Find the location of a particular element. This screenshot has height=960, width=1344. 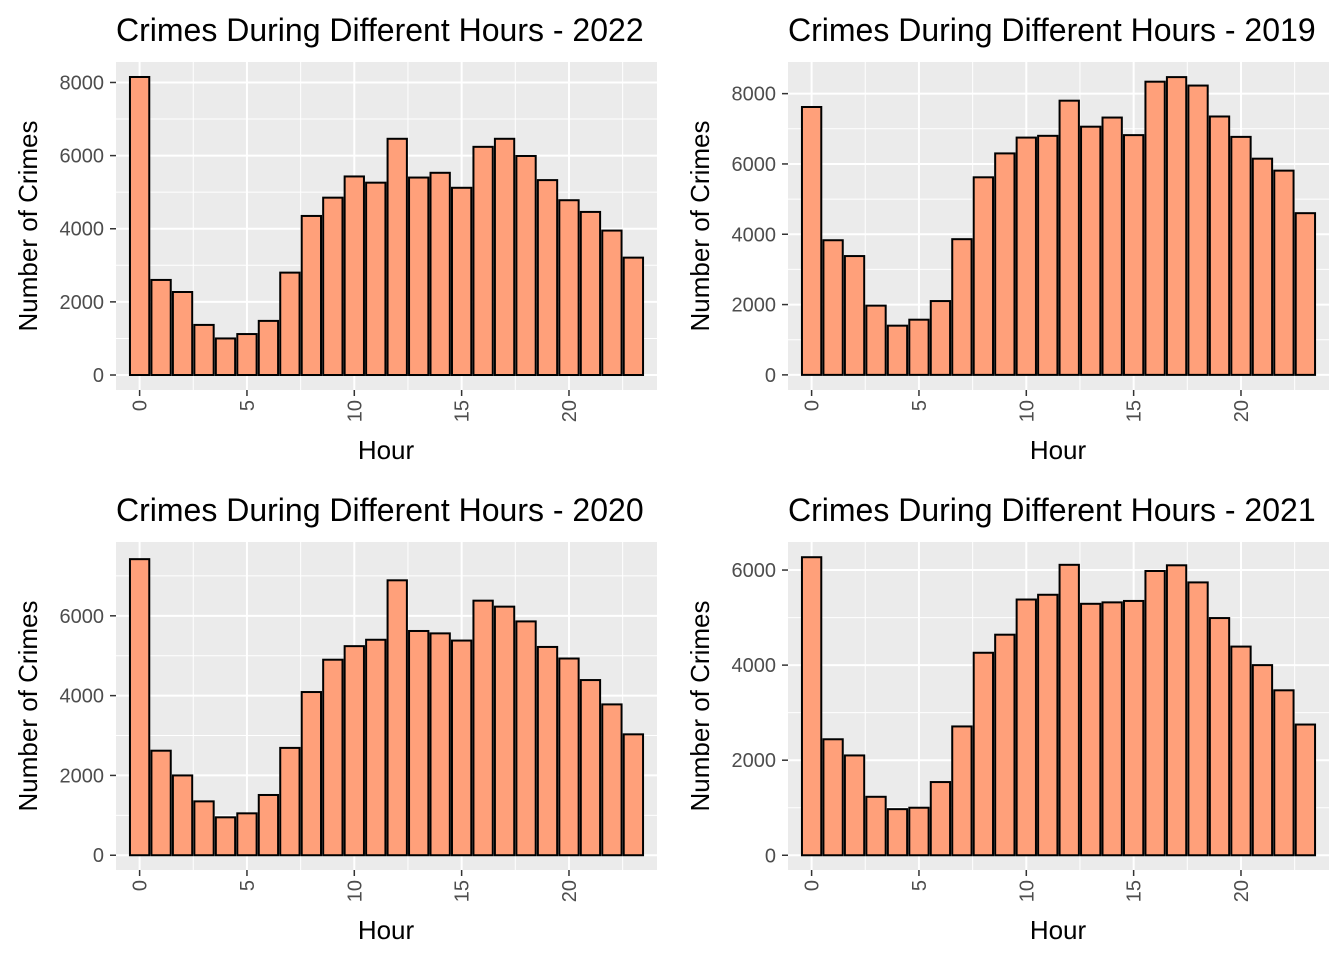

y-tick-label: 0 is located at coordinates (770, 856).